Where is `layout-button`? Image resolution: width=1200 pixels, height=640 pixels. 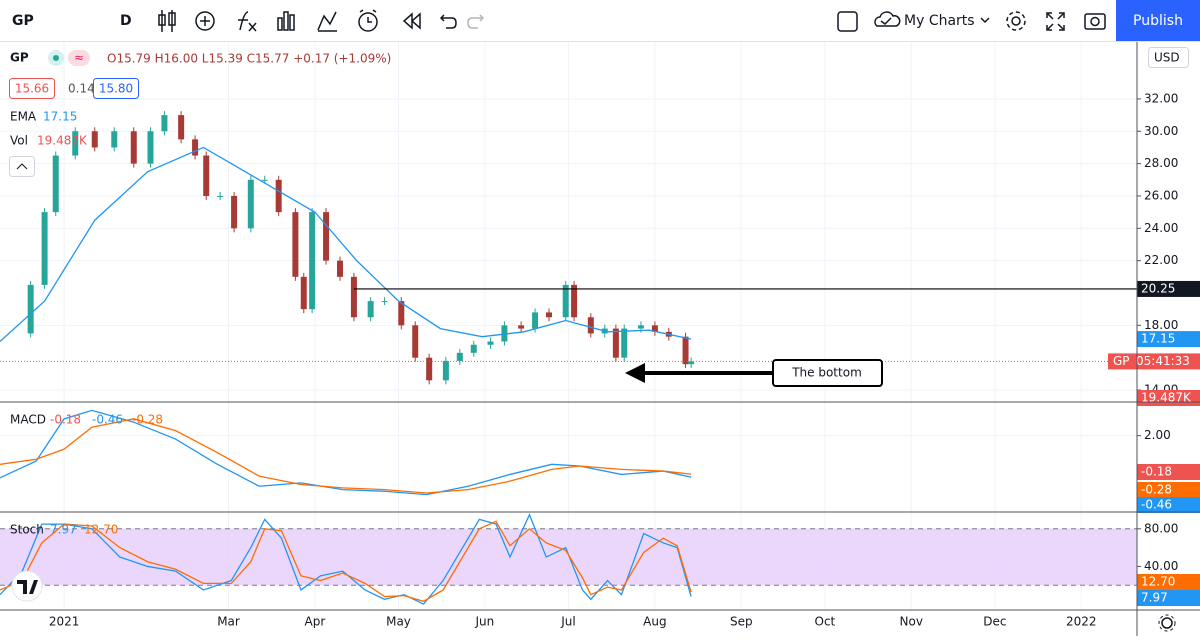 layout-button is located at coordinates (847, 21).